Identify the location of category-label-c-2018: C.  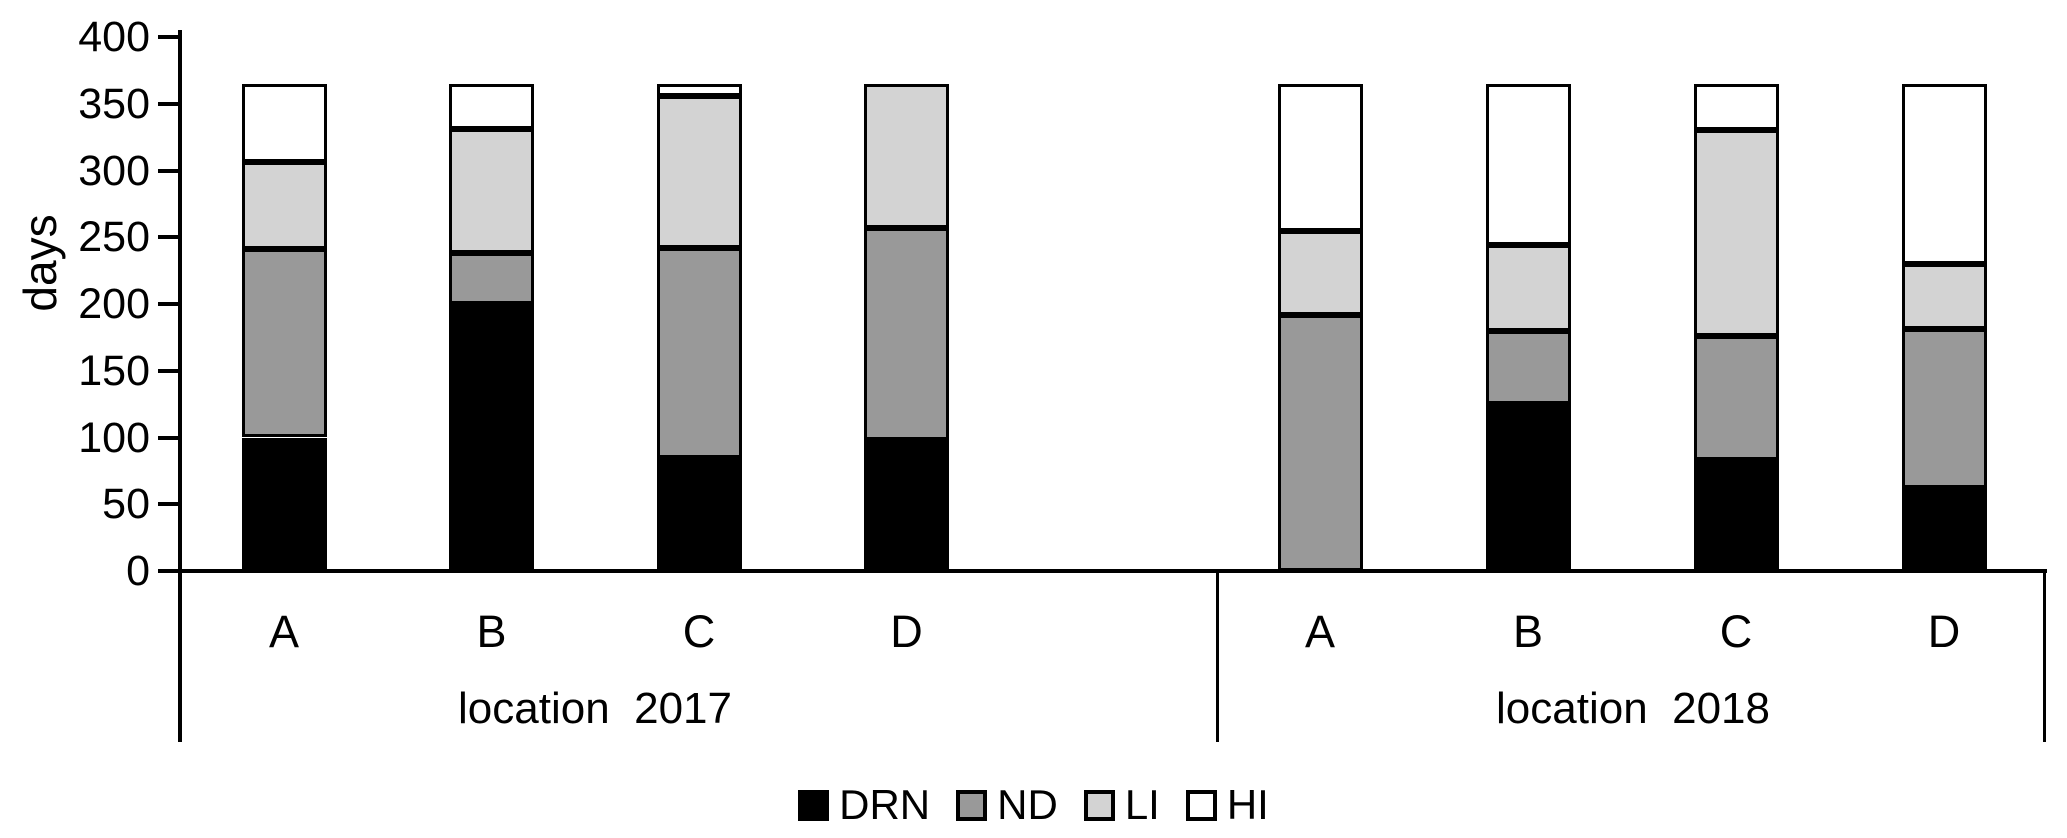
(1736, 631).